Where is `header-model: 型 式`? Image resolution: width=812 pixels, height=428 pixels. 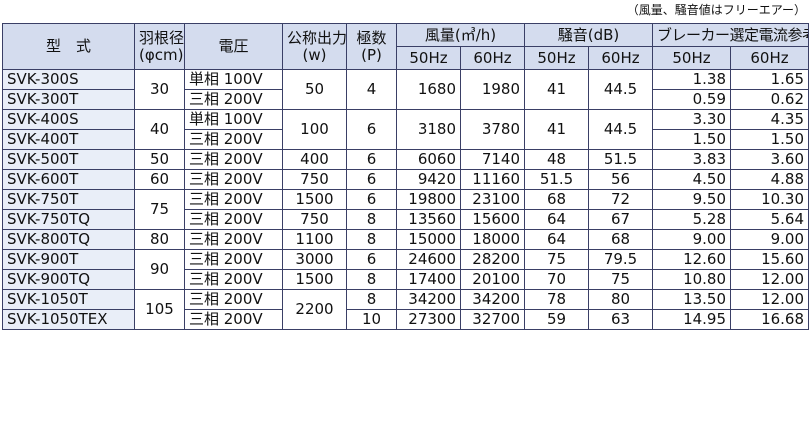
header-model: 型 式 is located at coordinates (68, 46).